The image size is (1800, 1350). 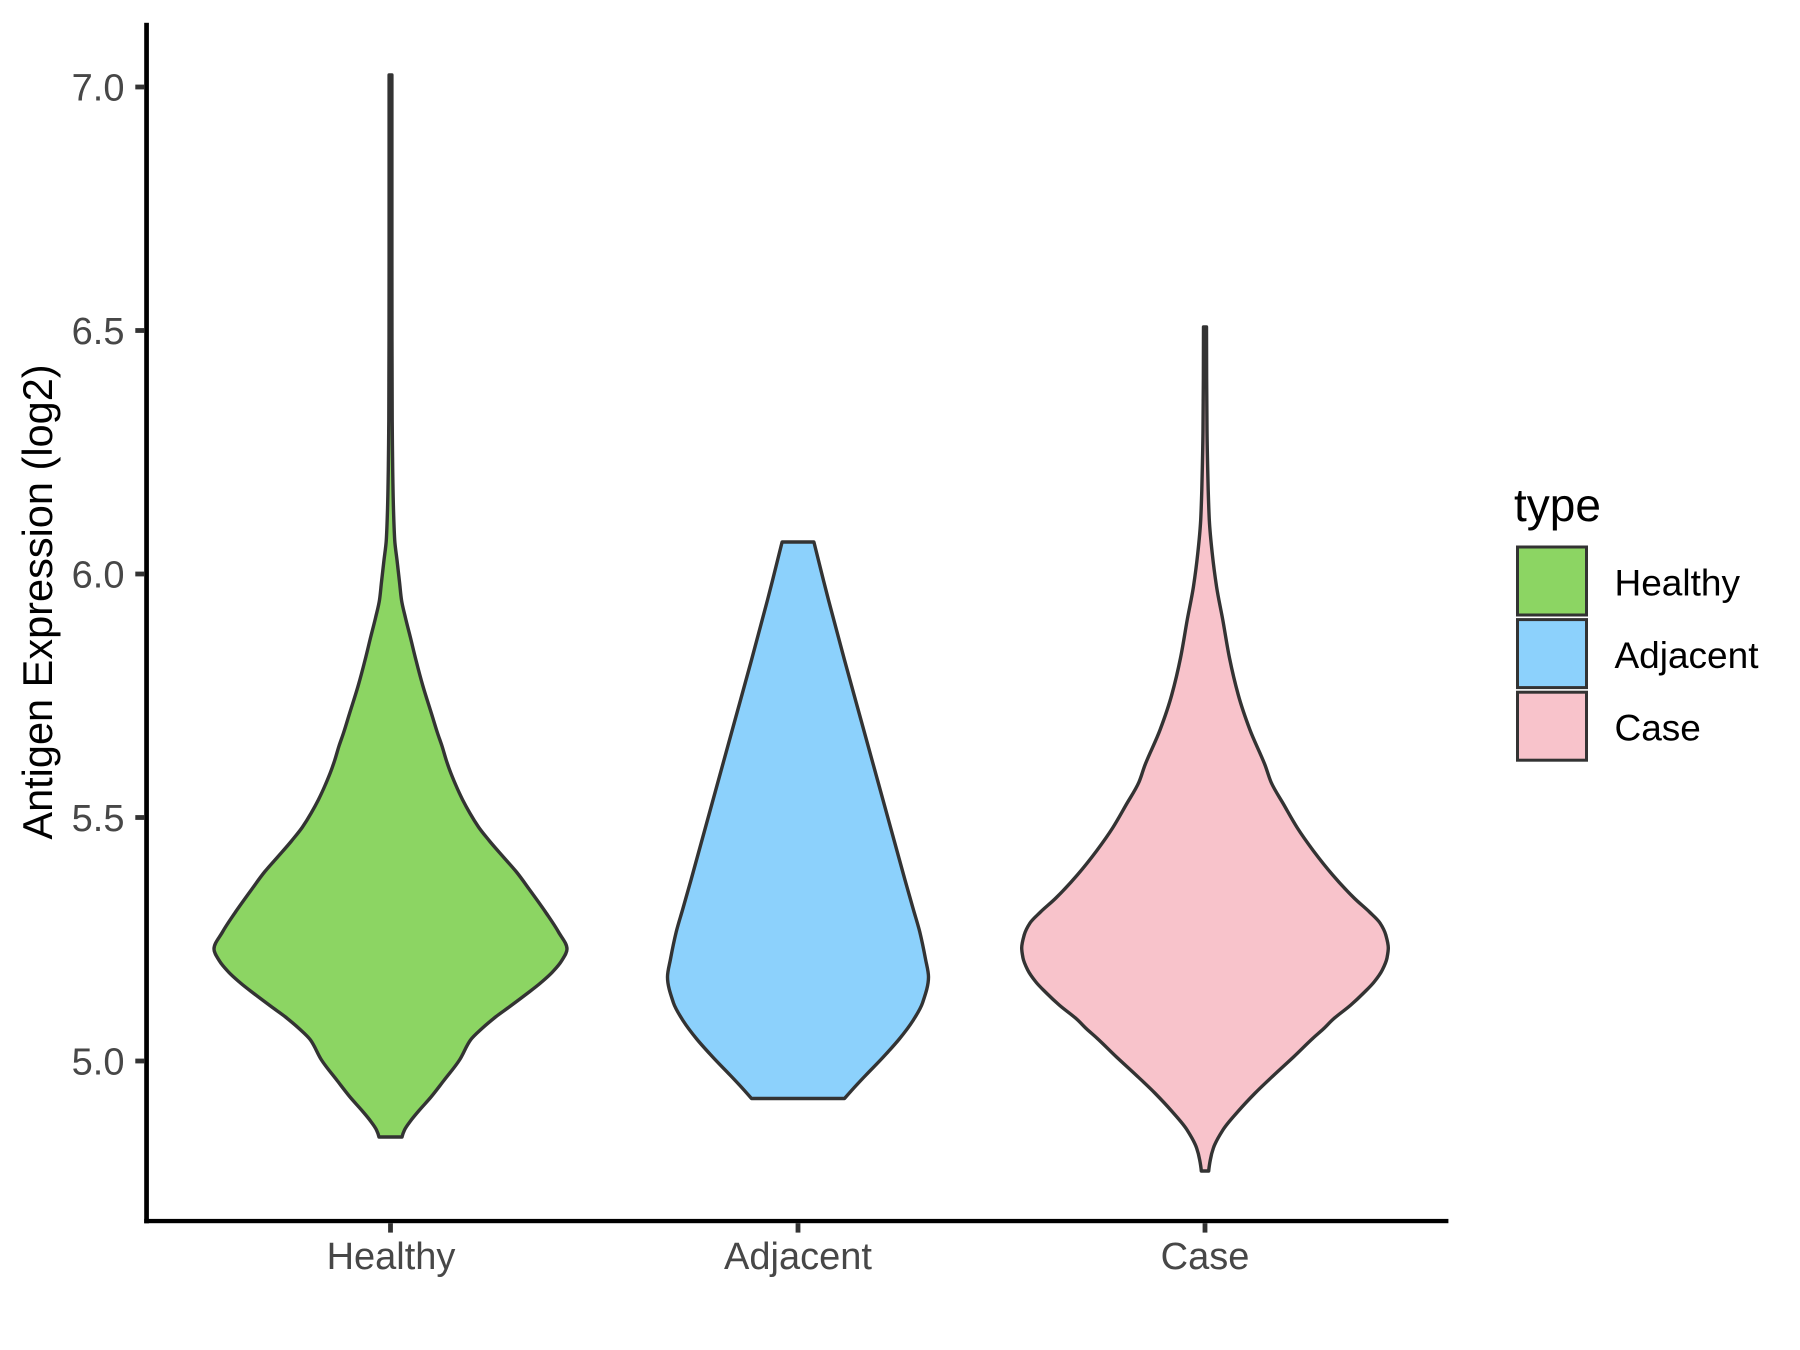 What do you see at coordinates (1557, 505) in the screenshot?
I see `svg-text: type` at bounding box center [1557, 505].